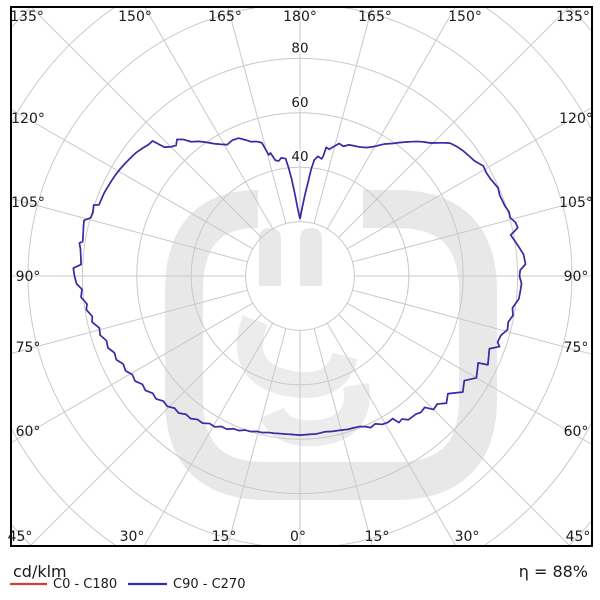  I want to click on radial-tick-labels: 40 60 80, so click(299, 102).